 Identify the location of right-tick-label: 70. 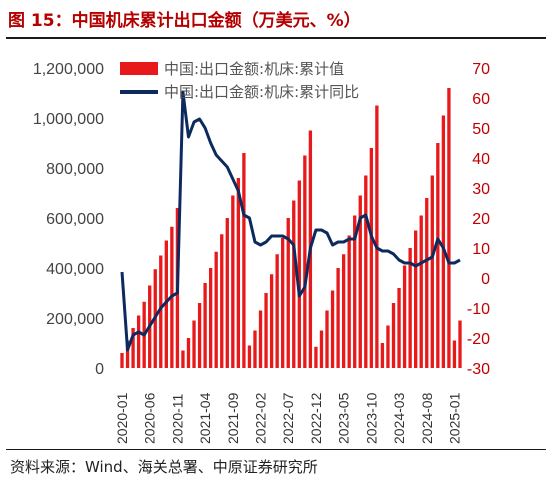
(481, 69).